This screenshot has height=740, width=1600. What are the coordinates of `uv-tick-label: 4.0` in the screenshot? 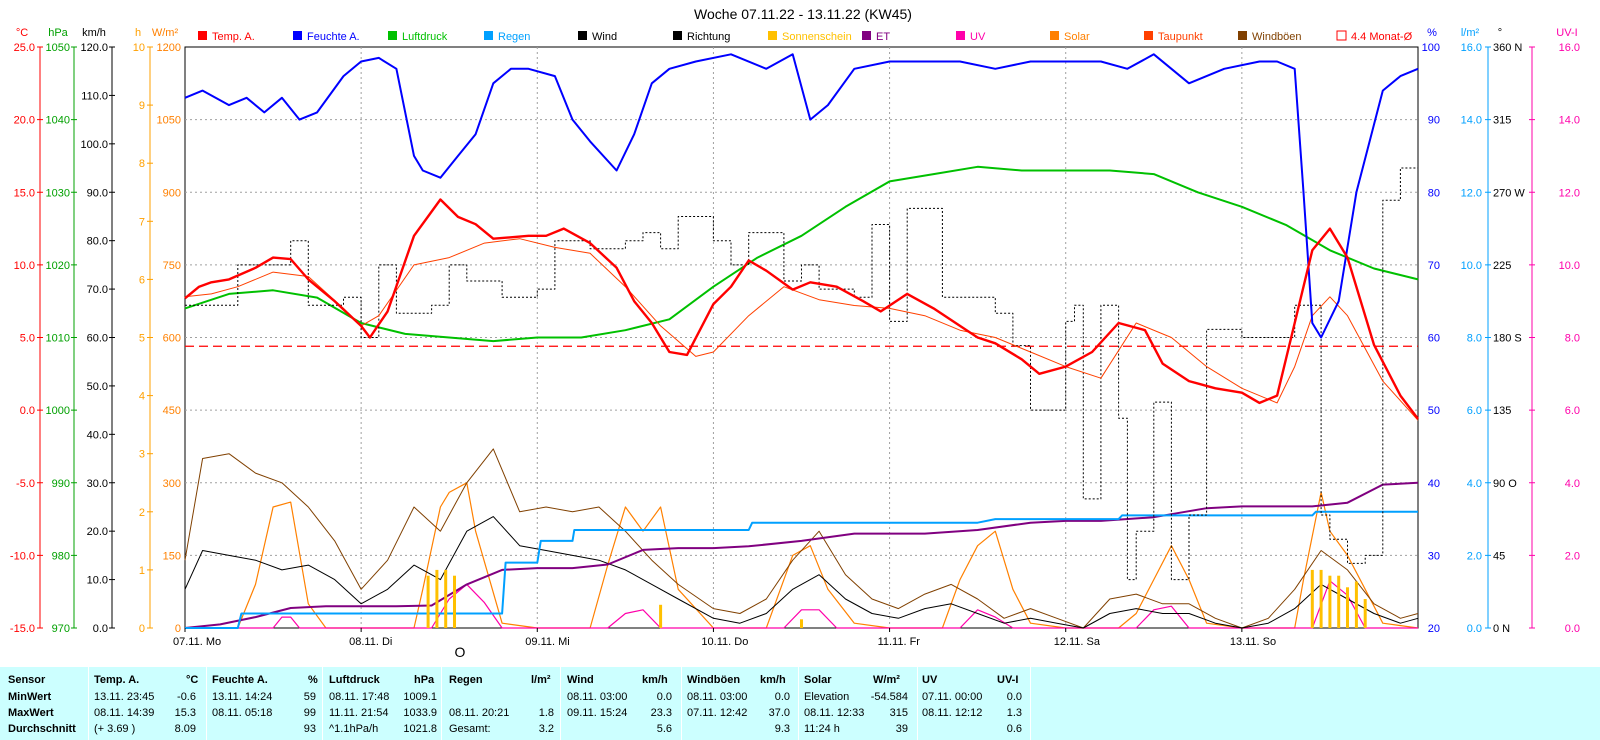 It's located at (1572, 484).